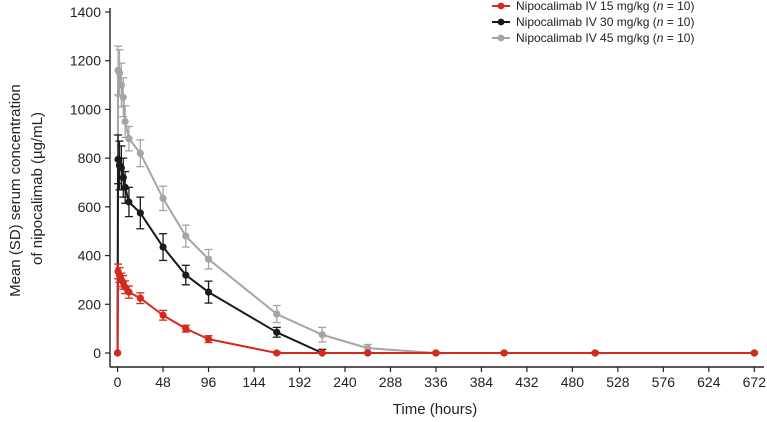 The image size is (767, 422). I want to click on y-tick-label: 1200, so click(85, 61).